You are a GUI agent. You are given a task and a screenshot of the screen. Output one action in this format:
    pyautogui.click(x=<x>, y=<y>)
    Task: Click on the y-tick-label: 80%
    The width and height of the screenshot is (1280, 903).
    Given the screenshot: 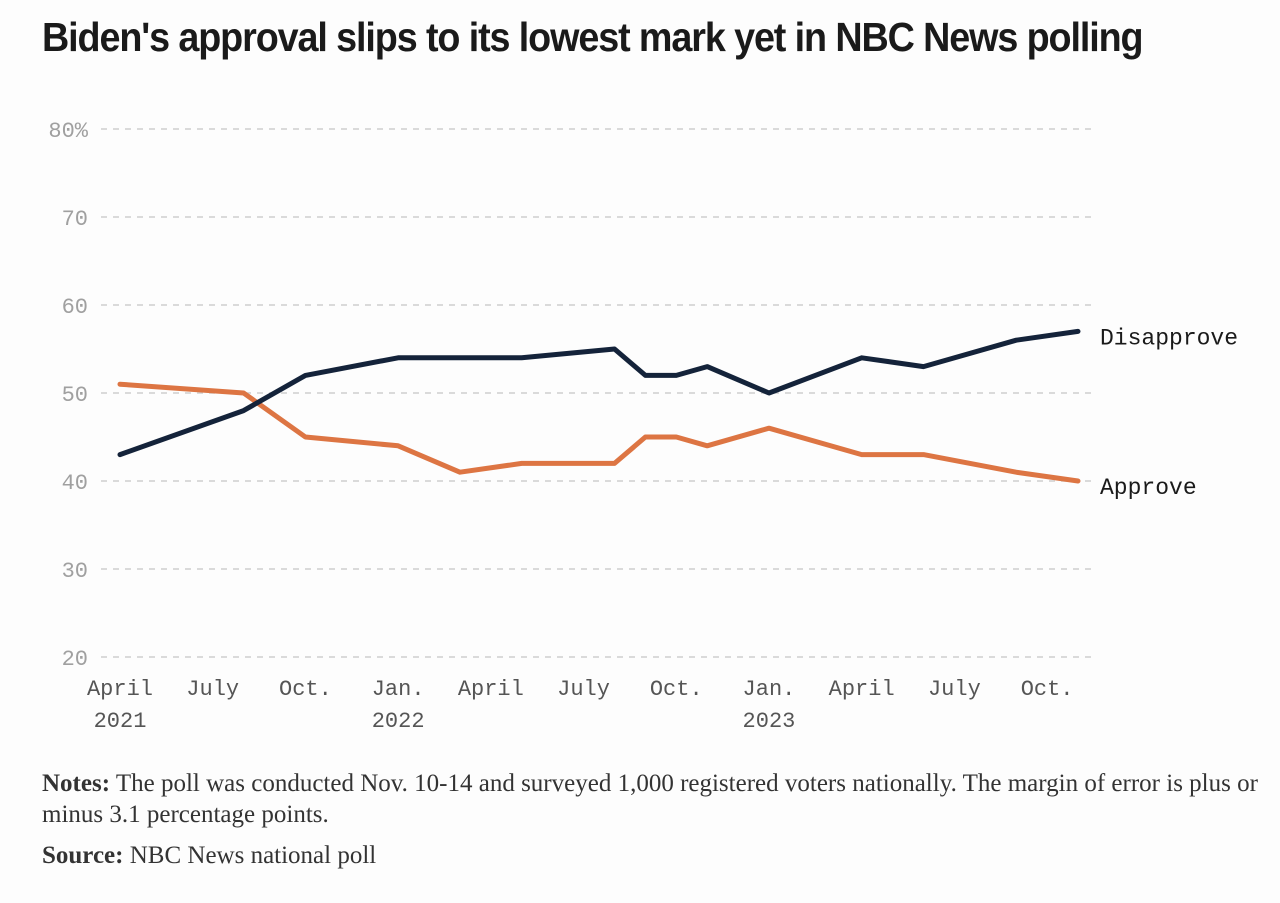 What is the action you would take?
    pyautogui.click(x=68, y=131)
    